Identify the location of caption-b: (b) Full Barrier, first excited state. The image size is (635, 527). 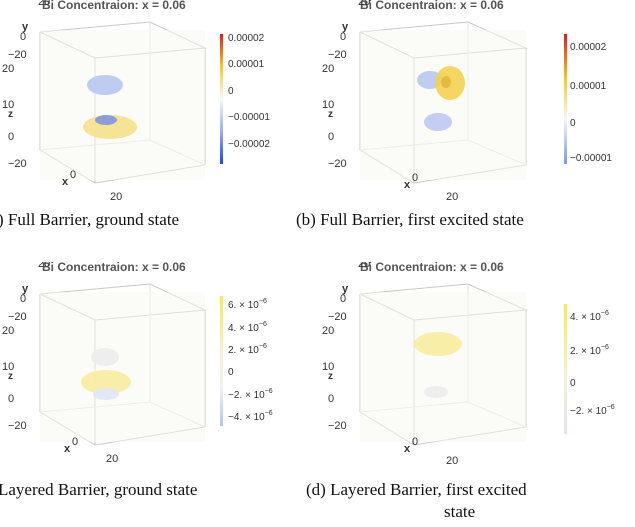
(410, 219).